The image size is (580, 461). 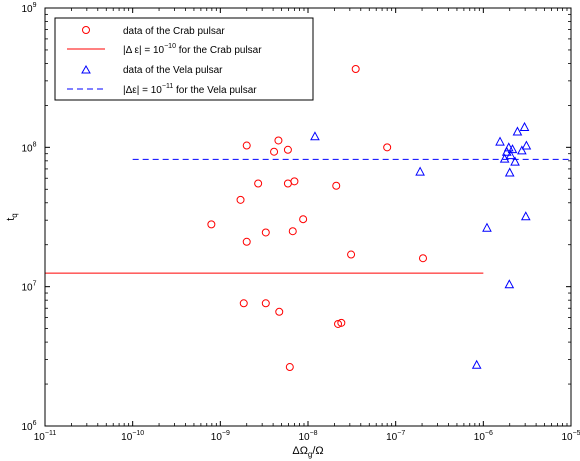 What do you see at coordinates (483, 436) in the screenshot?
I see `x-tick-label: 10⁻⁶` at bounding box center [483, 436].